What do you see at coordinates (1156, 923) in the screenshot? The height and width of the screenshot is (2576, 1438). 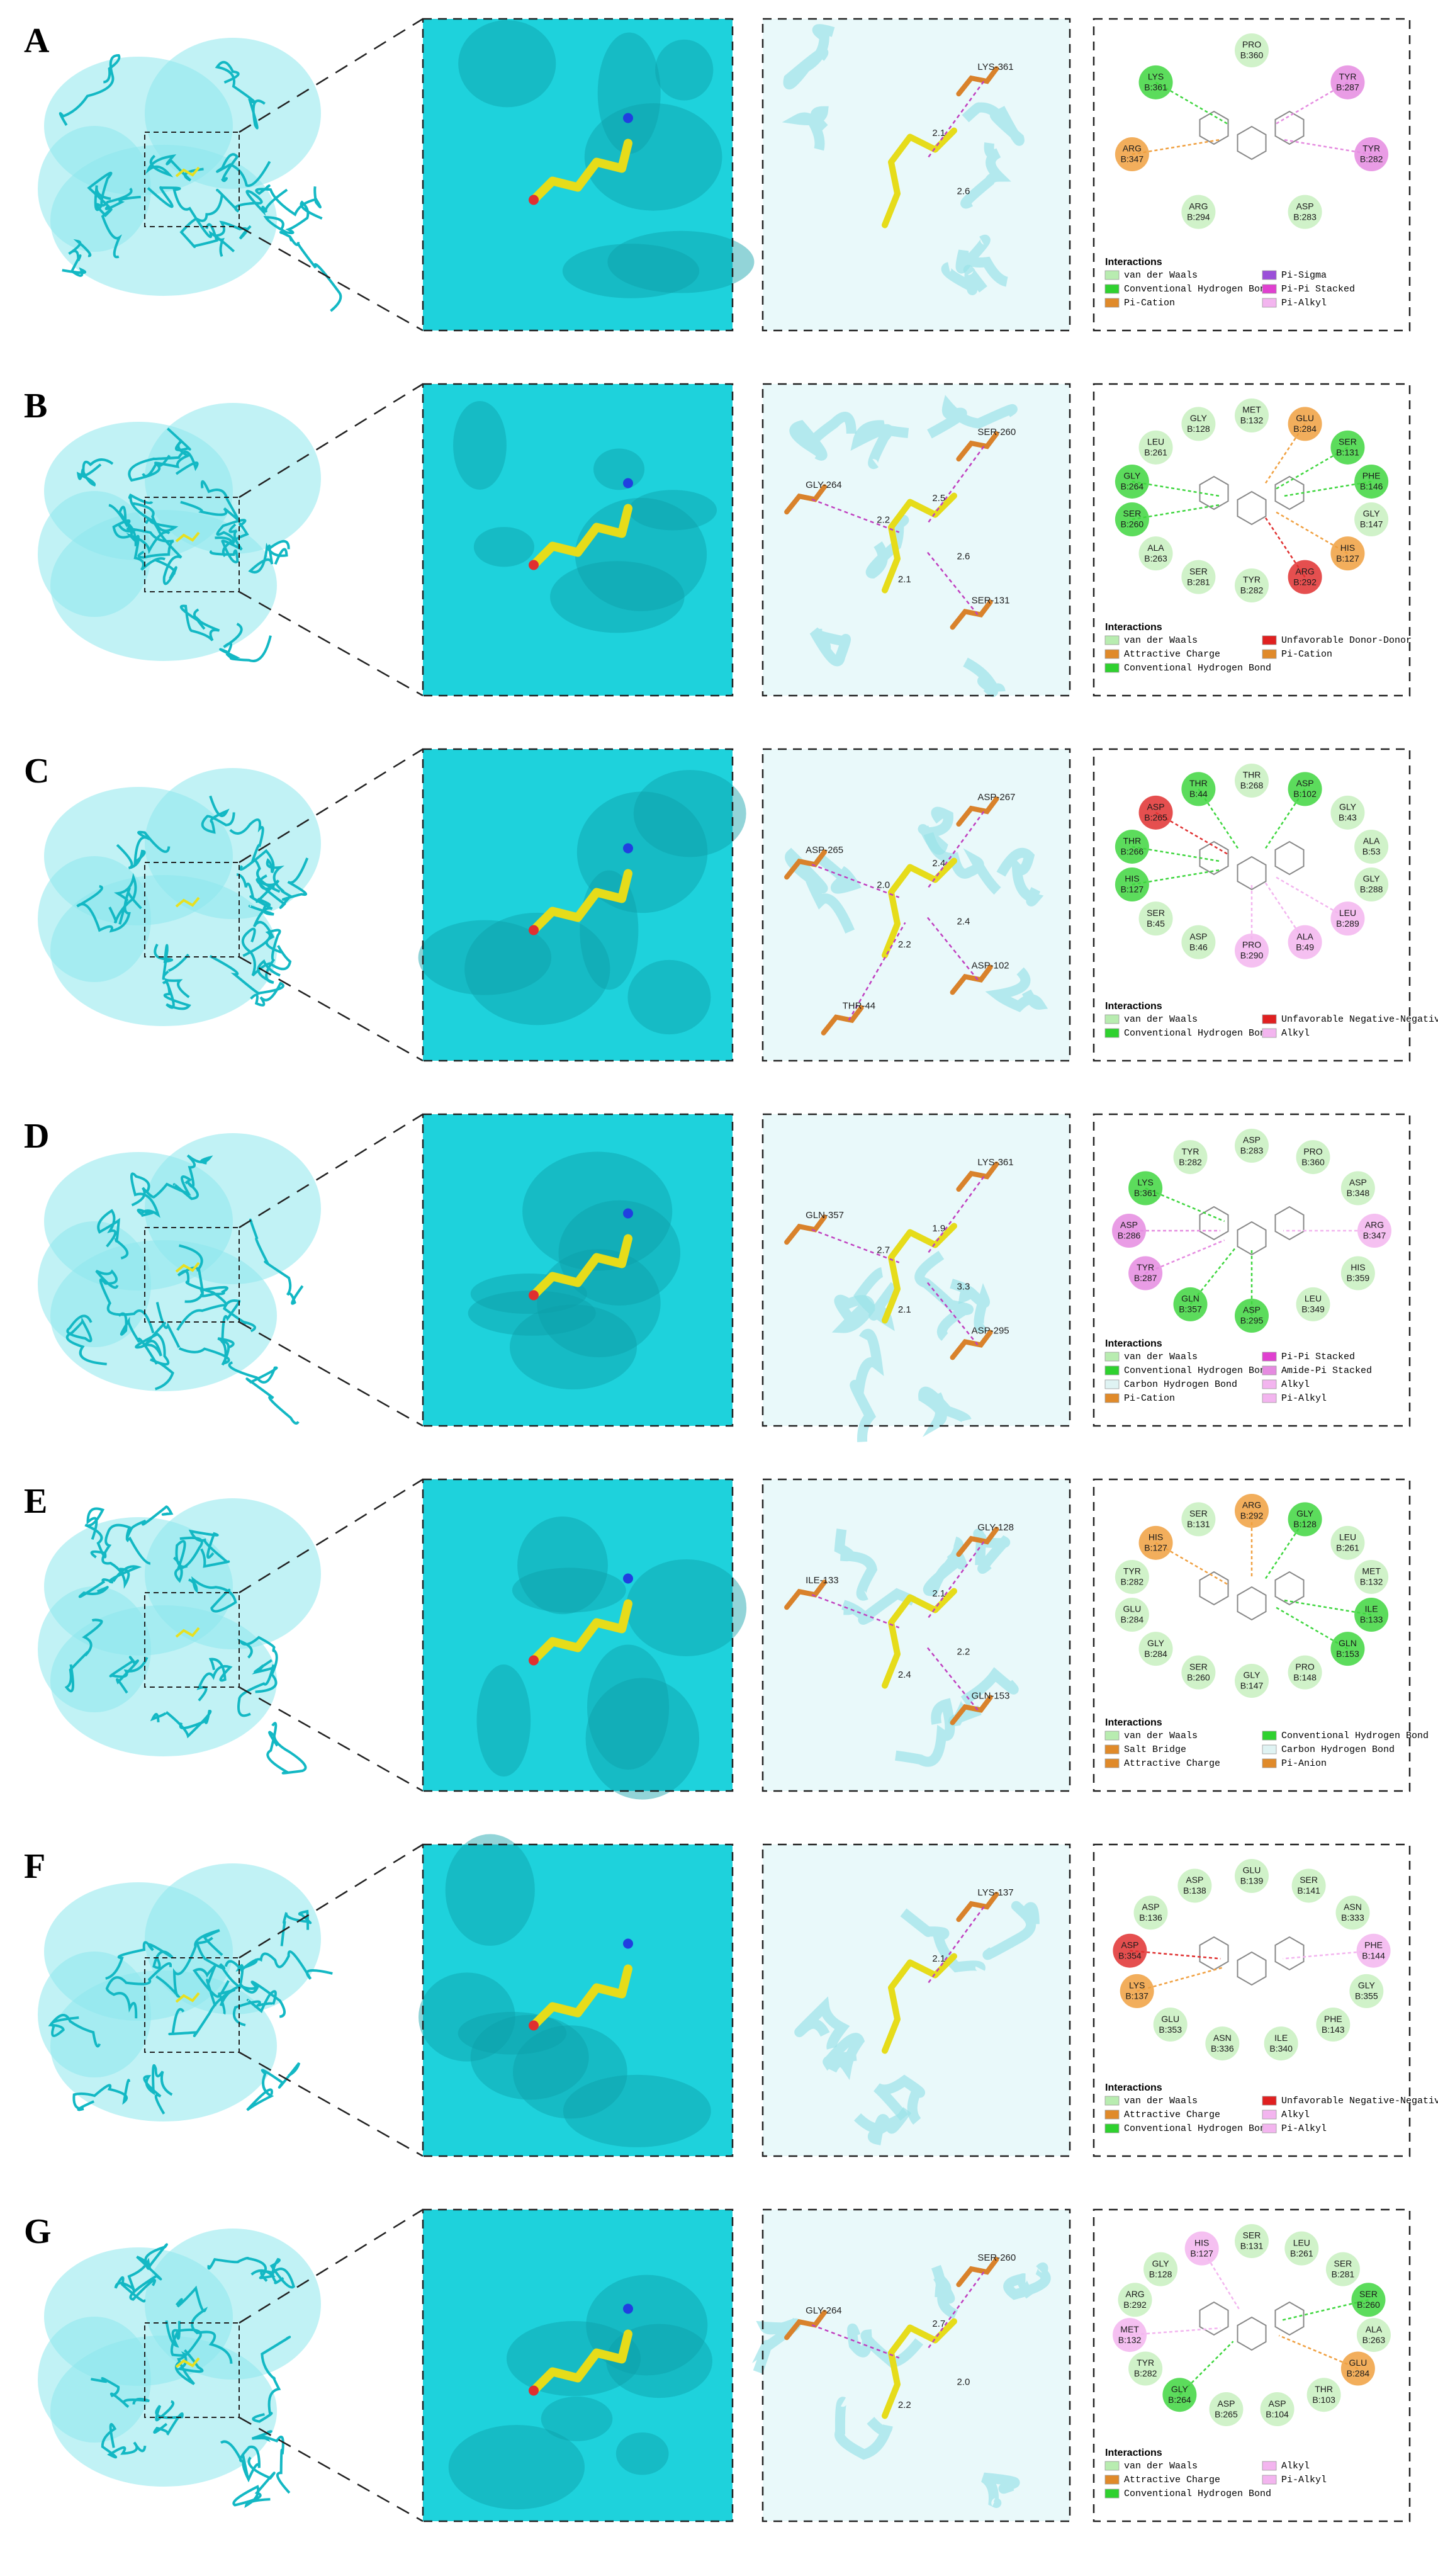 I see `residue-chain: B:45` at bounding box center [1156, 923].